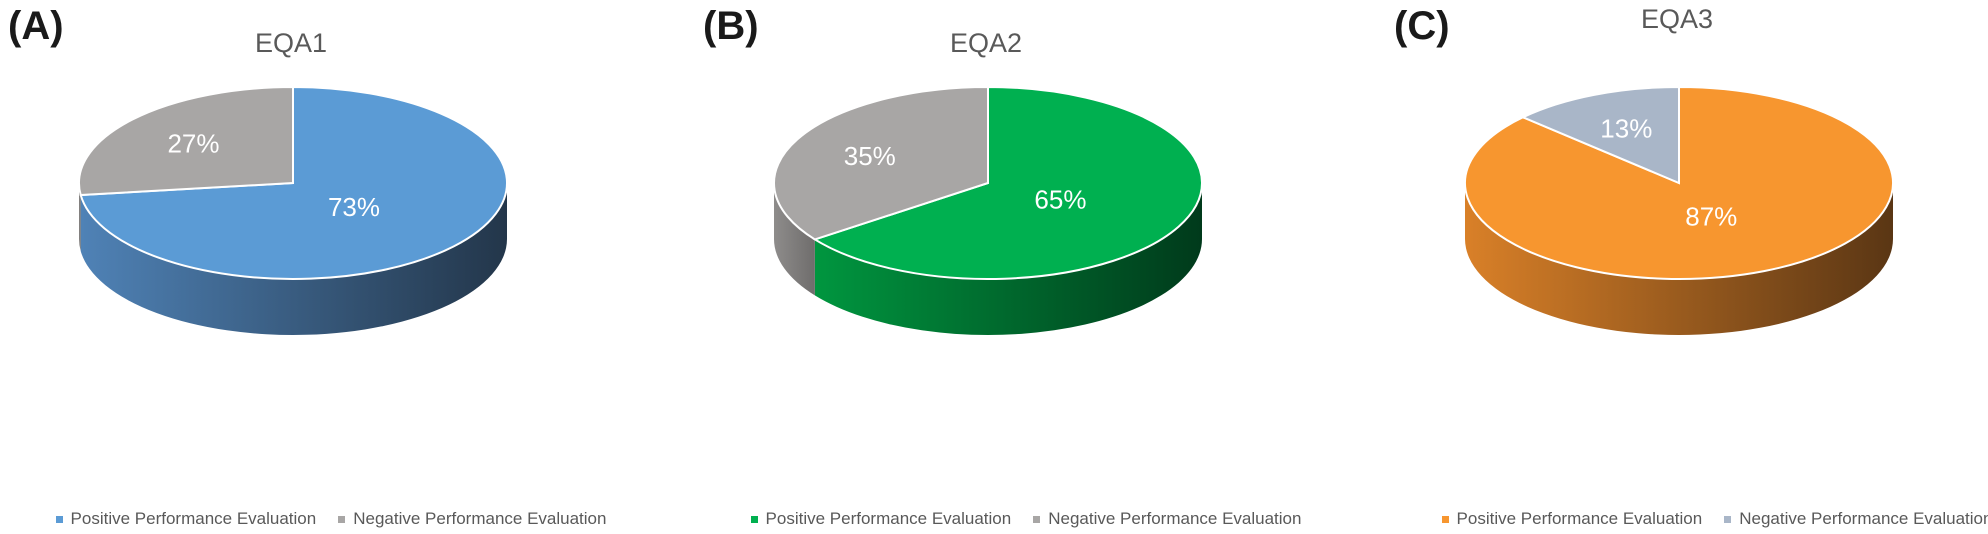 The width and height of the screenshot is (1988, 534). What do you see at coordinates (986, 43) in the screenshot?
I see `chart-title: EQA2` at bounding box center [986, 43].